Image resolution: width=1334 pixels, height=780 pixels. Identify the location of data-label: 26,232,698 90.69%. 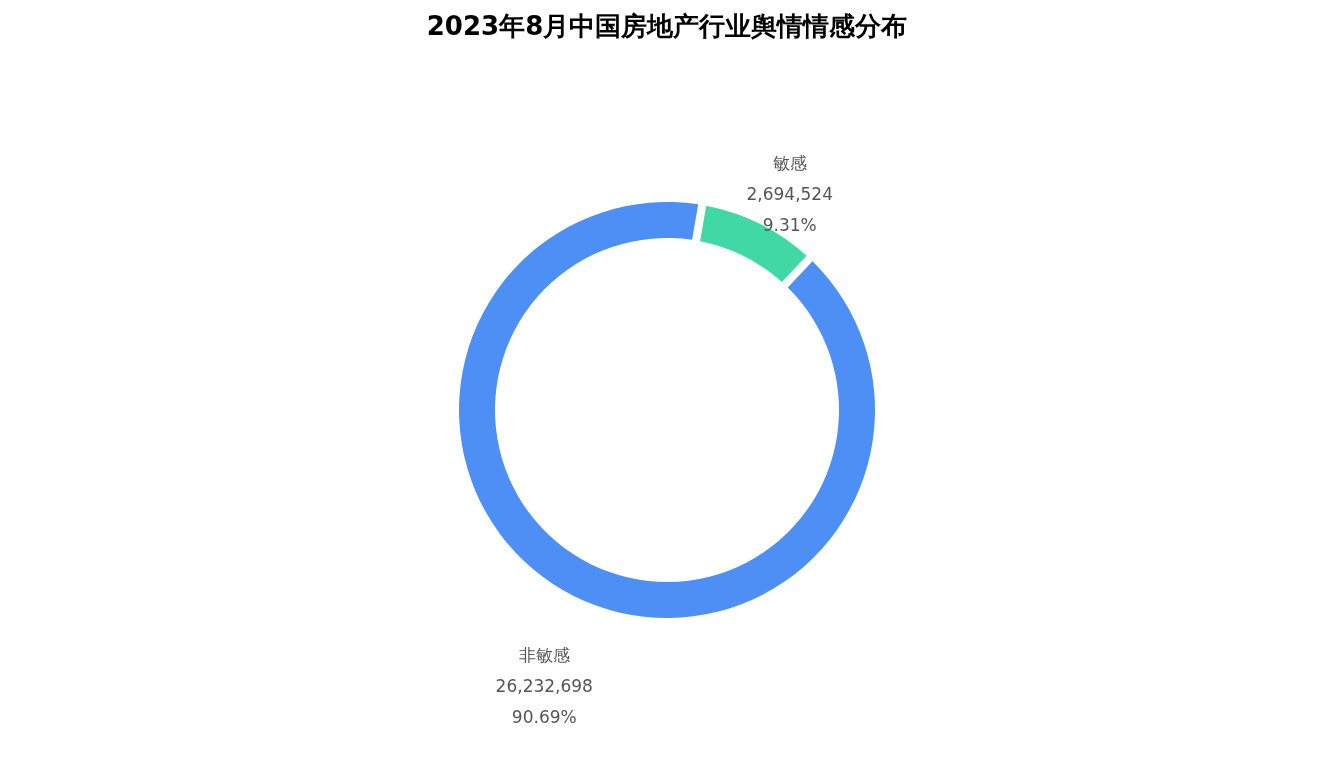
(544, 702).